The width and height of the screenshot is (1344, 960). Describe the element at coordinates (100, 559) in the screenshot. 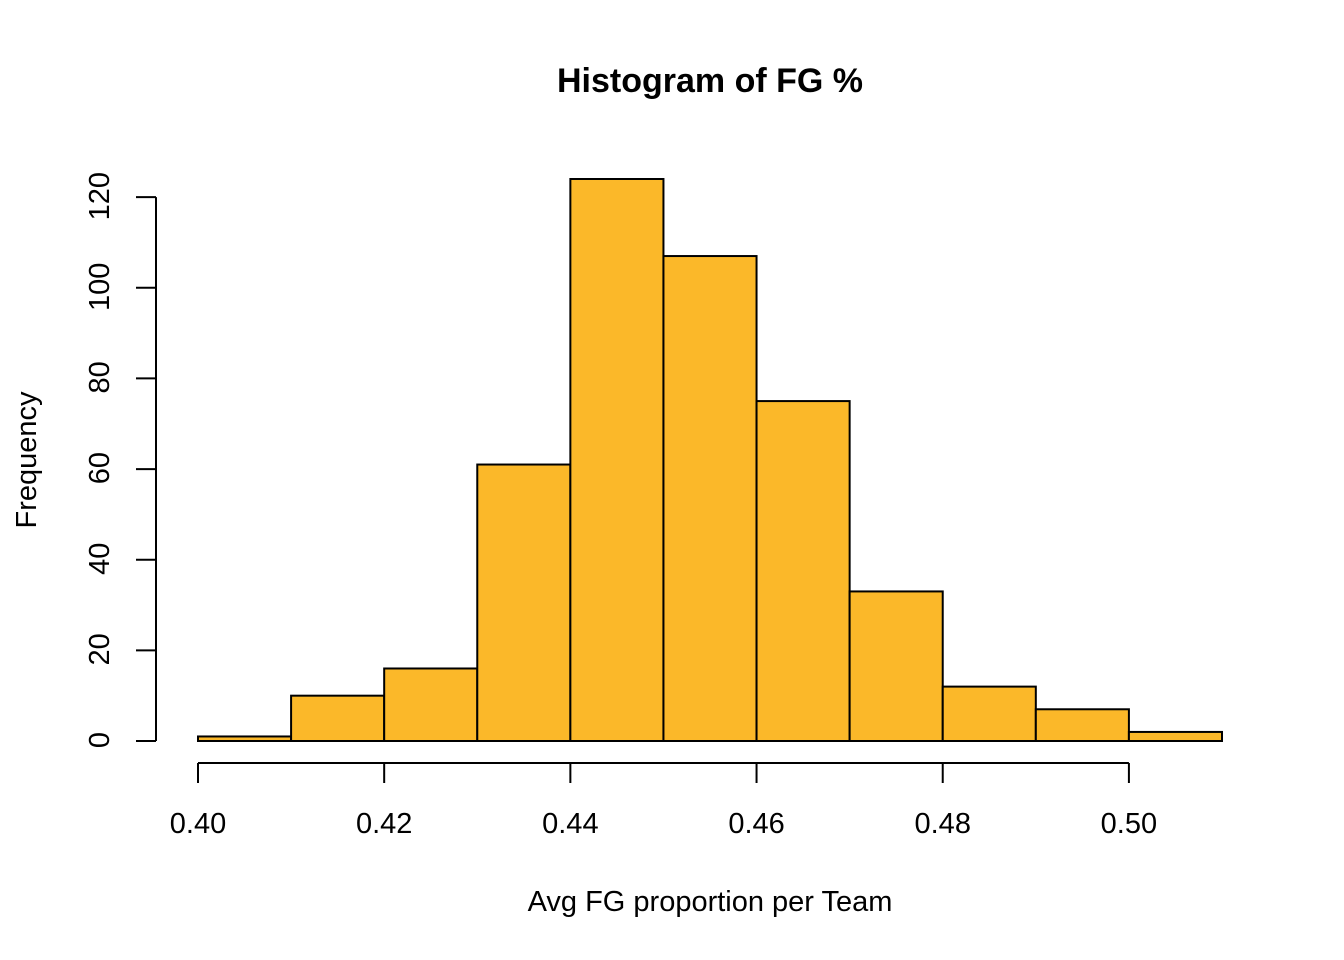

I see `y-tick-label-2: 40` at that location.